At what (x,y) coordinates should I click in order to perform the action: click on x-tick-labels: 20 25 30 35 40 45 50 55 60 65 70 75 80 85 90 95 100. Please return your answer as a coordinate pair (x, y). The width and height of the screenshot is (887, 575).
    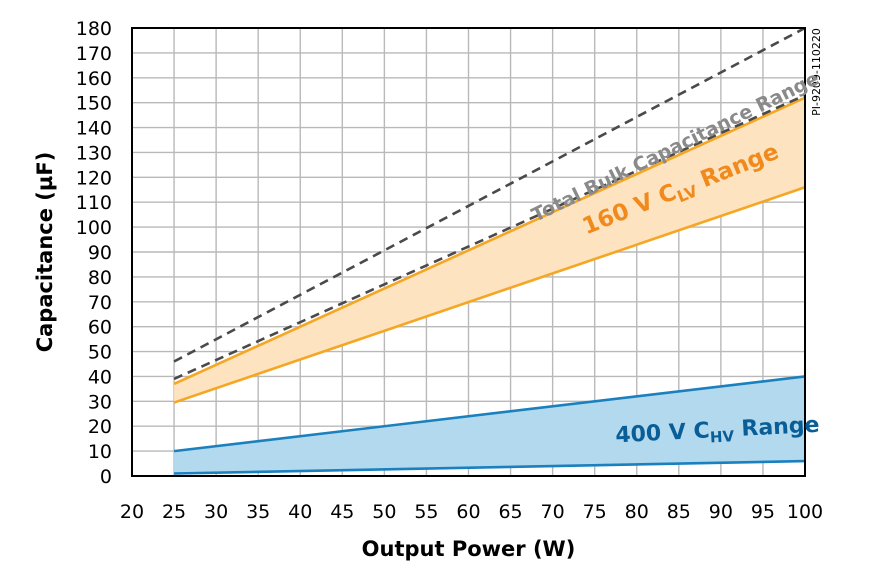
    Looking at the image, I should click on (471, 512).